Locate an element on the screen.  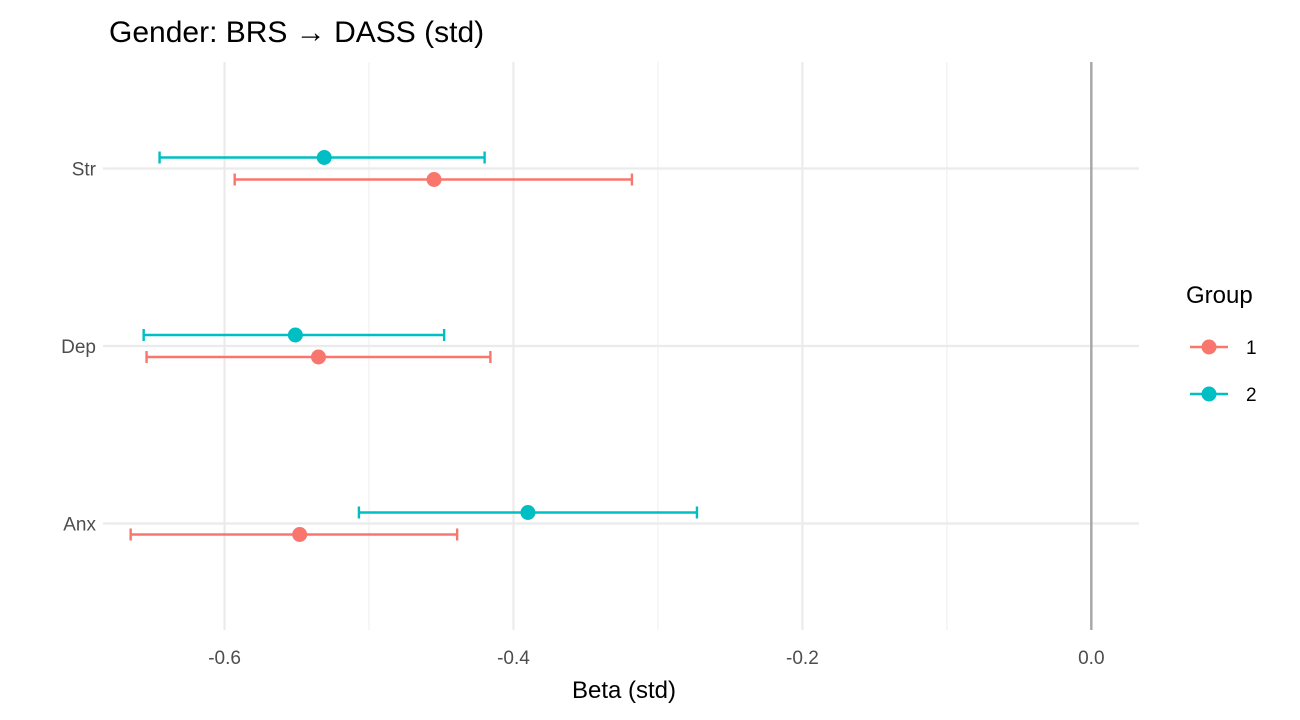
legend: Group 1 2 is located at coordinates (1221, 344).